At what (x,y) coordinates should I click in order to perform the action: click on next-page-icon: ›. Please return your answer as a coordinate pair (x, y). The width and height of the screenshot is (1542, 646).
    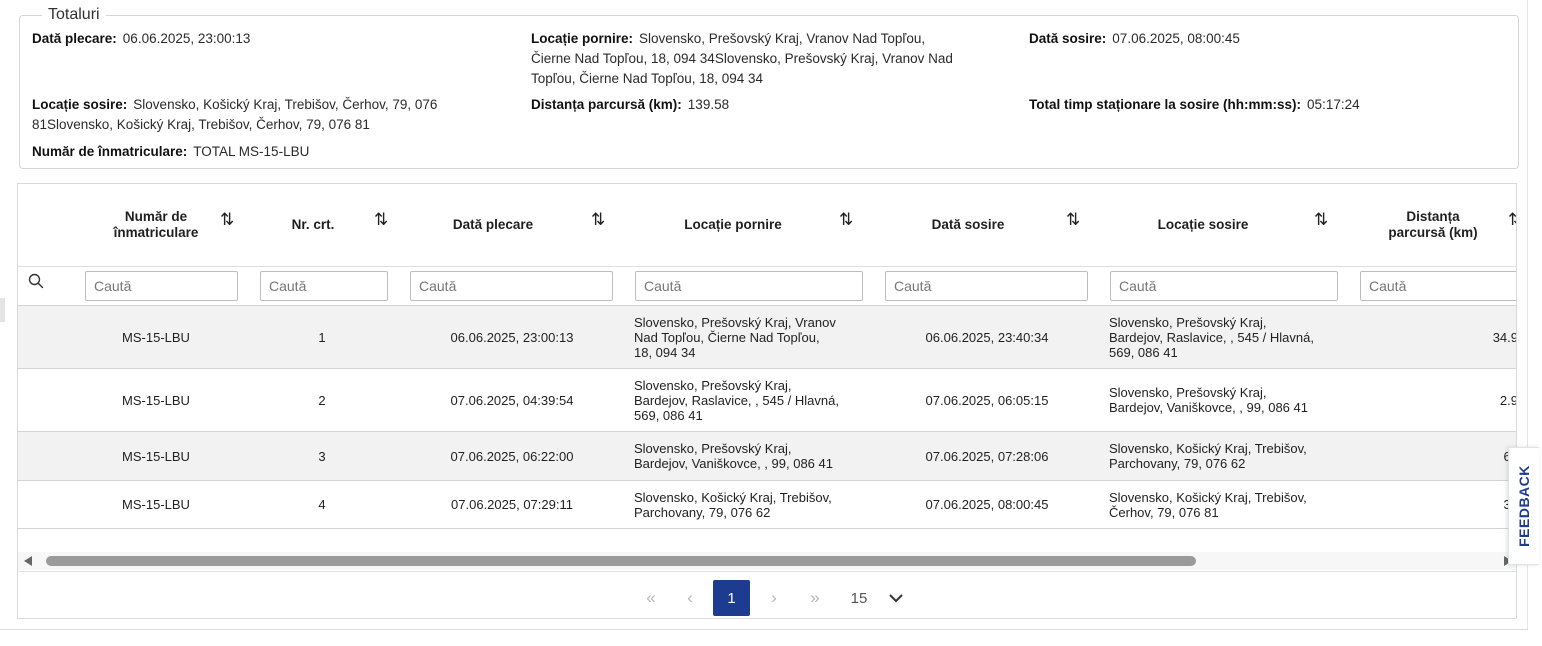
    Looking at the image, I should click on (774, 597).